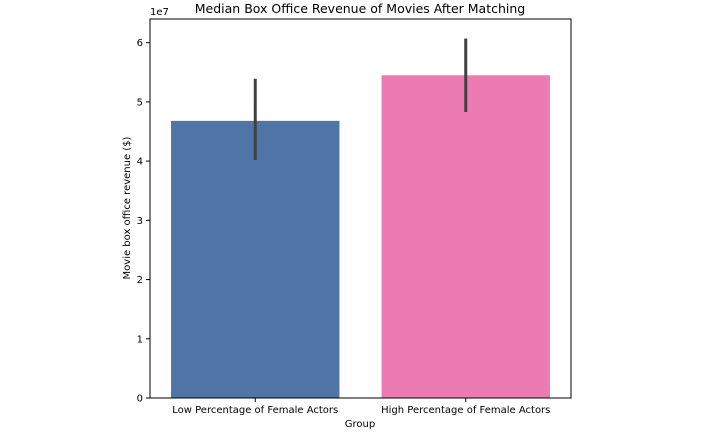 This screenshot has width=720, height=436. Describe the element at coordinates (140, 162) in the screenshot. I see `y-tick-label: 4` at that location.